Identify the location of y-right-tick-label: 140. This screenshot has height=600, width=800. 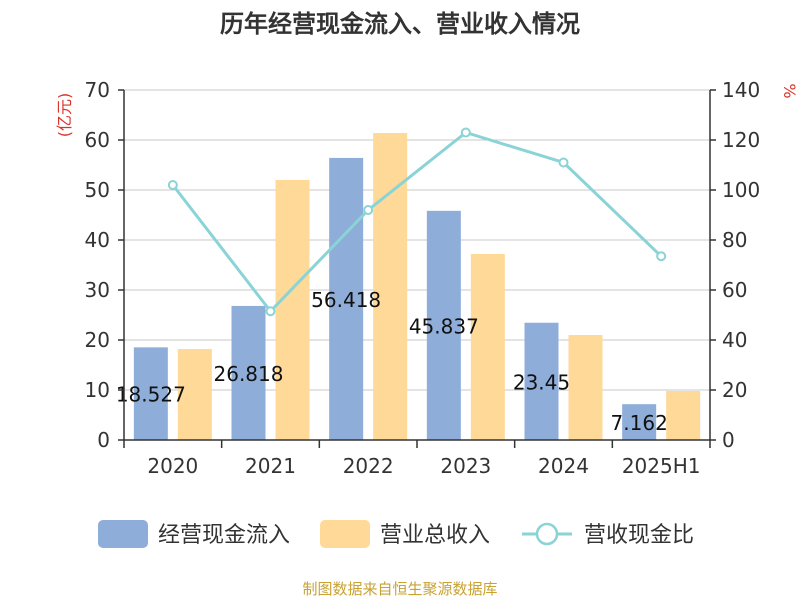
(741, 90).